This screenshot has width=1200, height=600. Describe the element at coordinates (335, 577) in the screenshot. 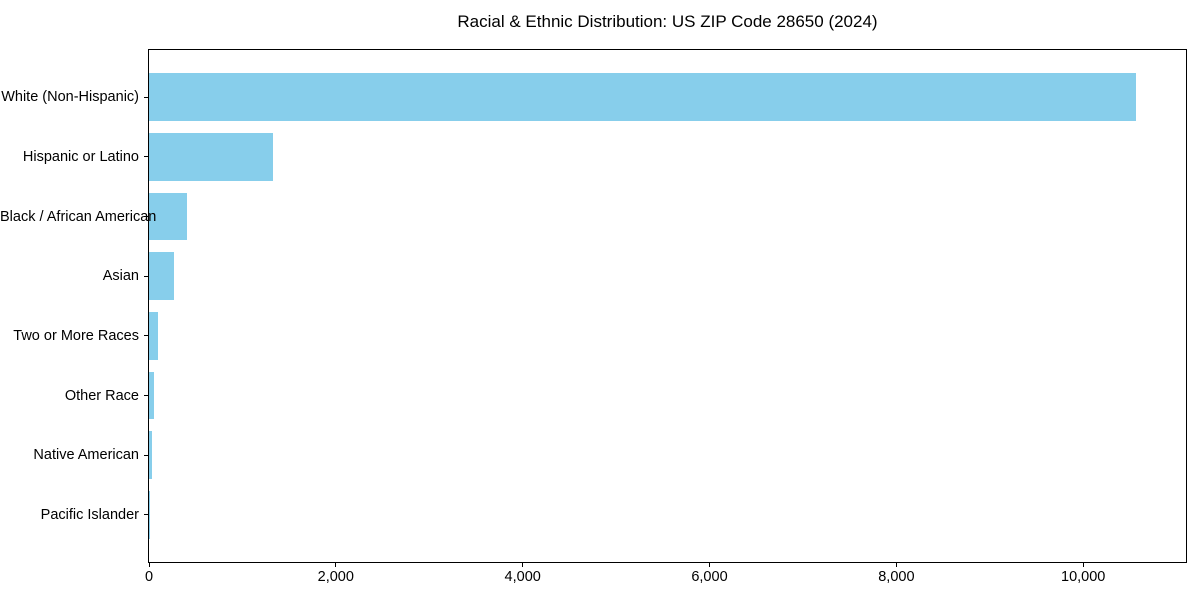

I see `x-axis-tick-label: 2,000` at that location.